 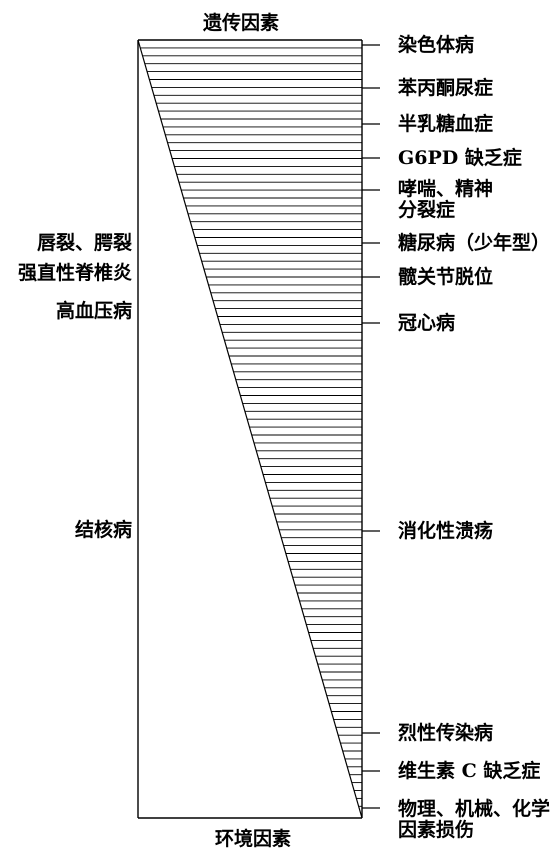 What do you see at coordinates (74, 273) in the screenshot?
I see `left-label-ankylosing-spondylitis: 强直性脊椎炎` at bounding box center [74, 273].